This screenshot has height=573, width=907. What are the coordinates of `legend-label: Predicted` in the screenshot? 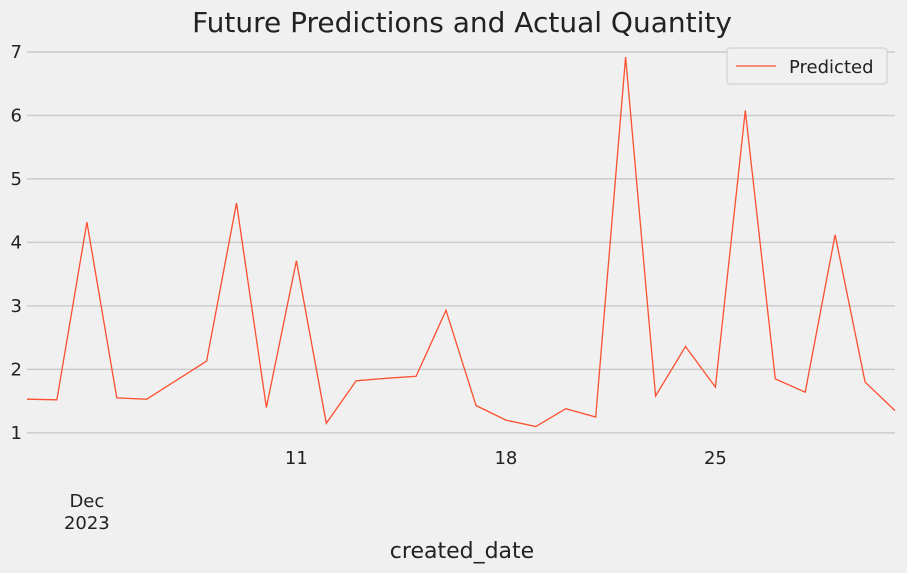 It's located at (831, 67).